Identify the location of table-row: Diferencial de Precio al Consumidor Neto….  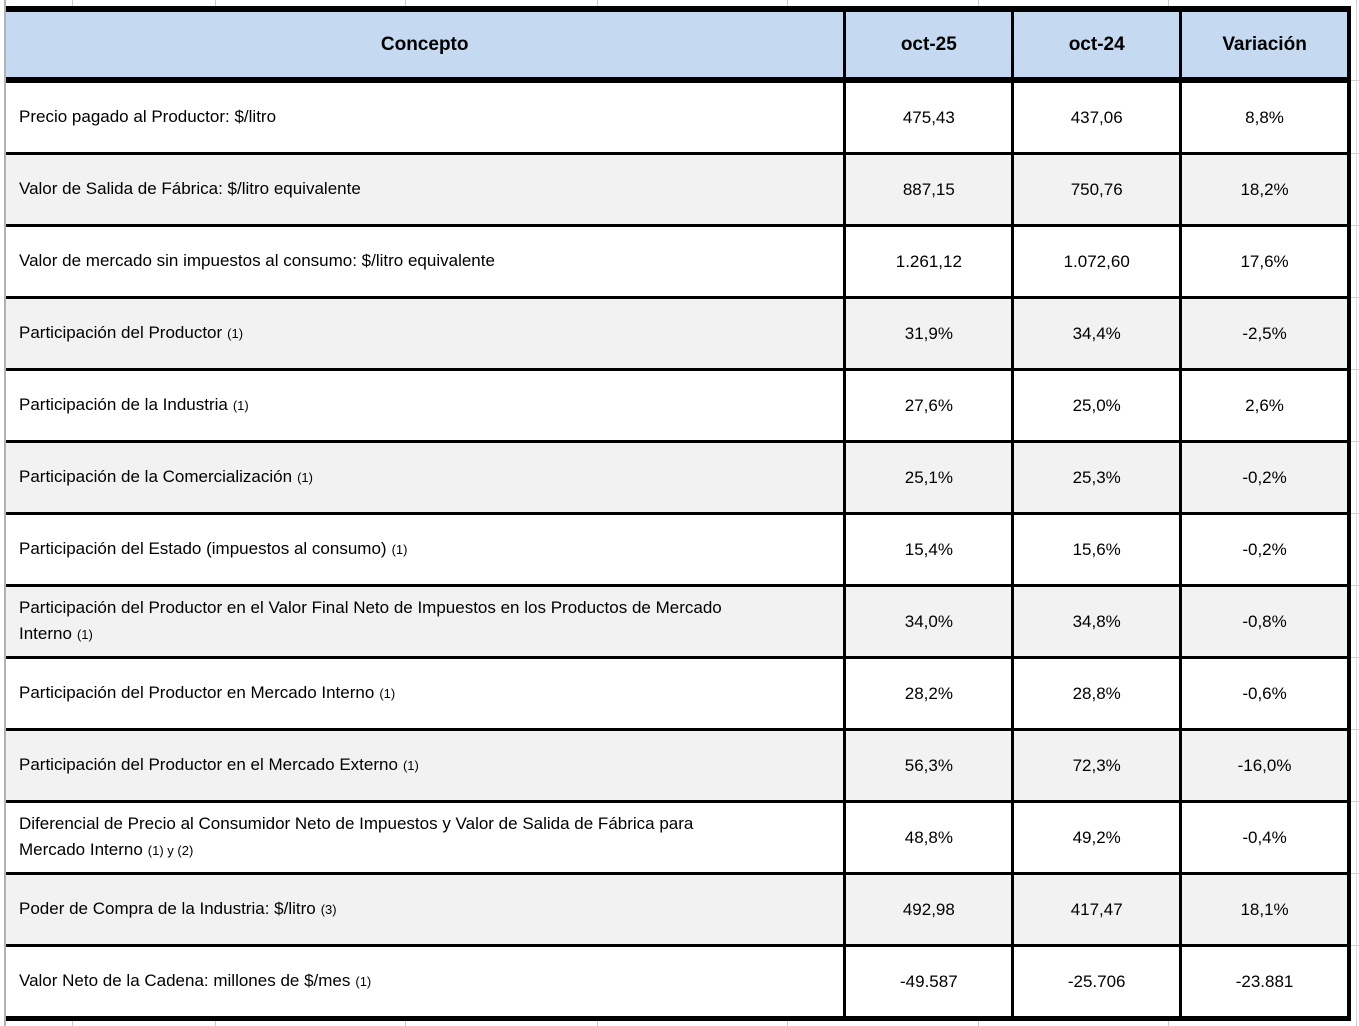
(676, 836).